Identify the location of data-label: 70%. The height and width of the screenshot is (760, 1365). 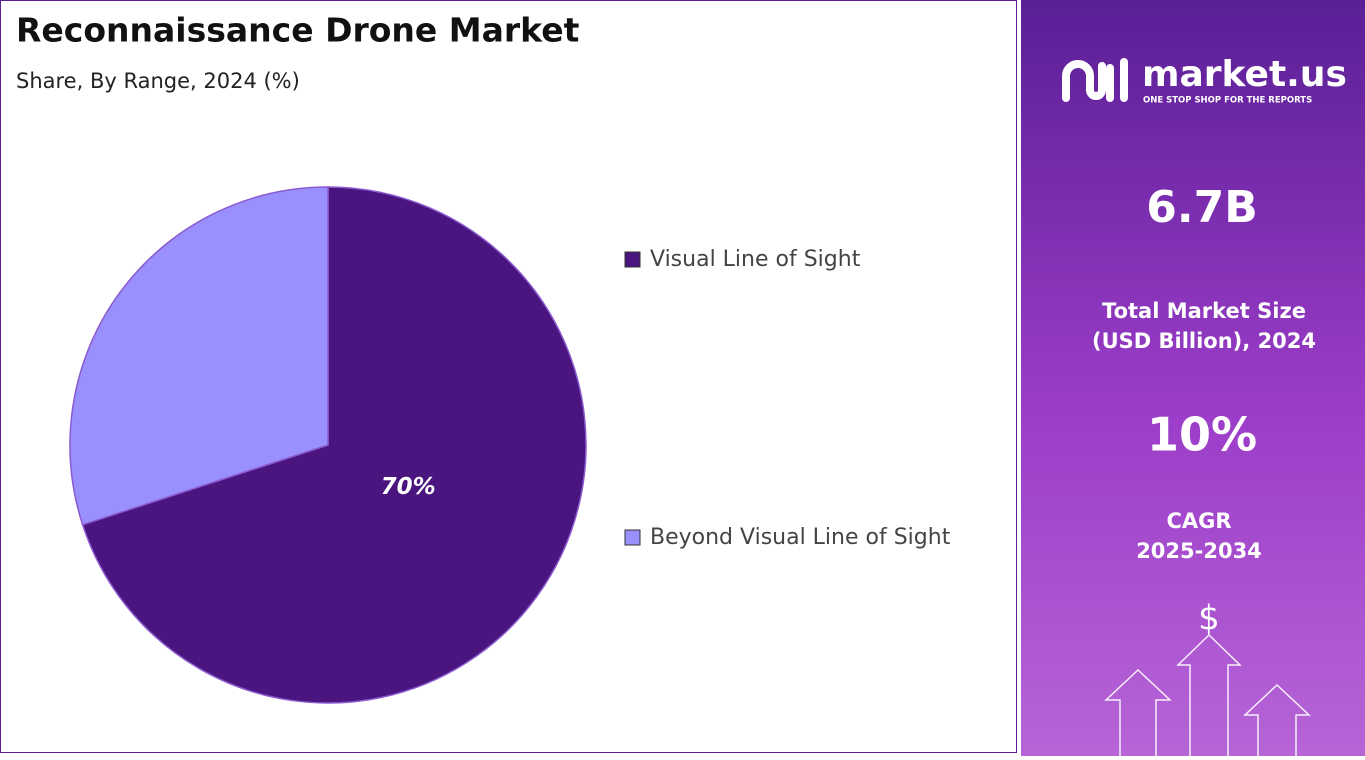
(408, 487).